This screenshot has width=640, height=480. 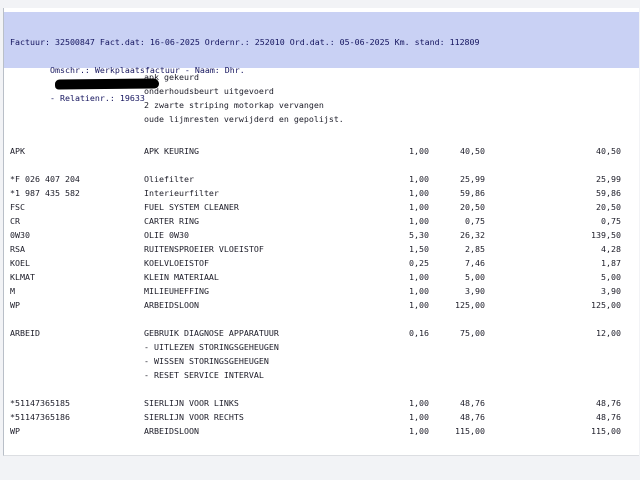 I want to click on item-total: 20,50, so click(x=608, y=207).